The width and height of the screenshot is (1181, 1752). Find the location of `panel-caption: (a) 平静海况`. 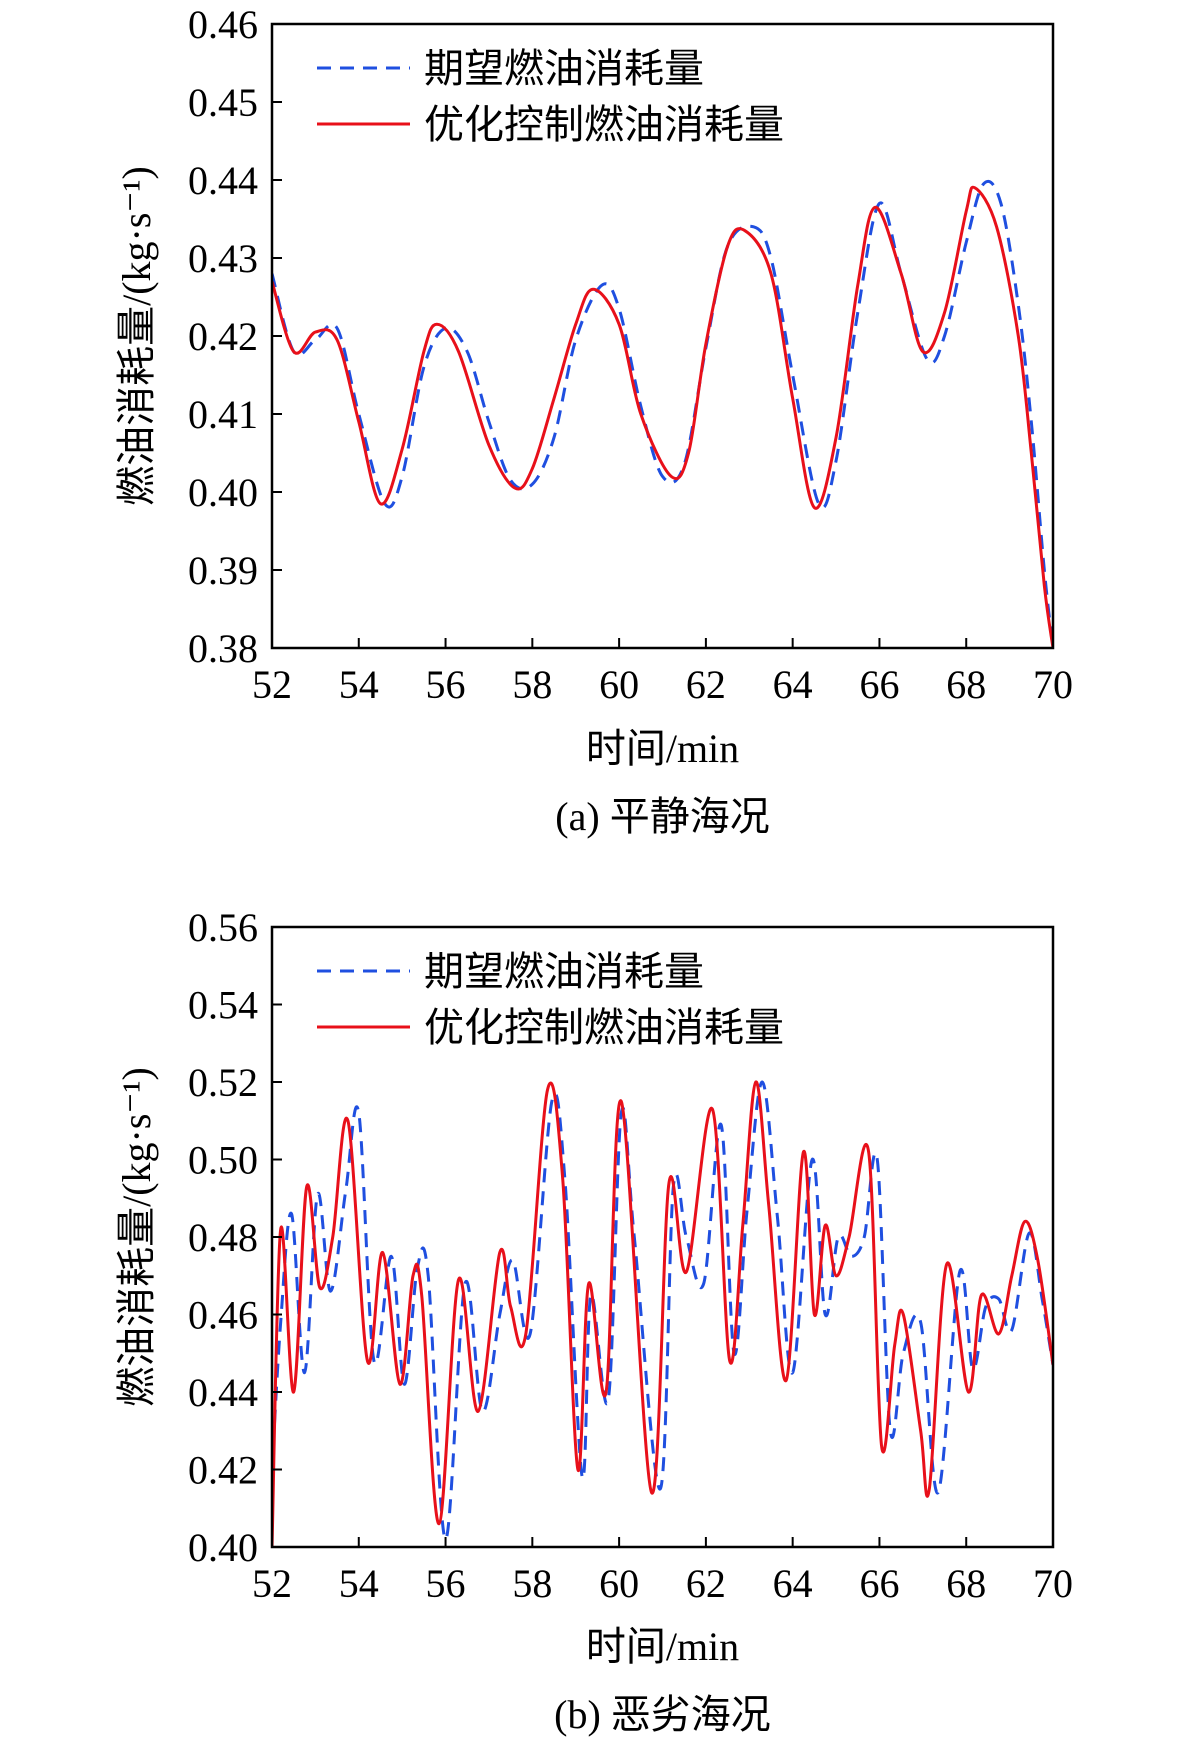

panel-caption: (a) 平静海况 is located at coordinates (662, 816).